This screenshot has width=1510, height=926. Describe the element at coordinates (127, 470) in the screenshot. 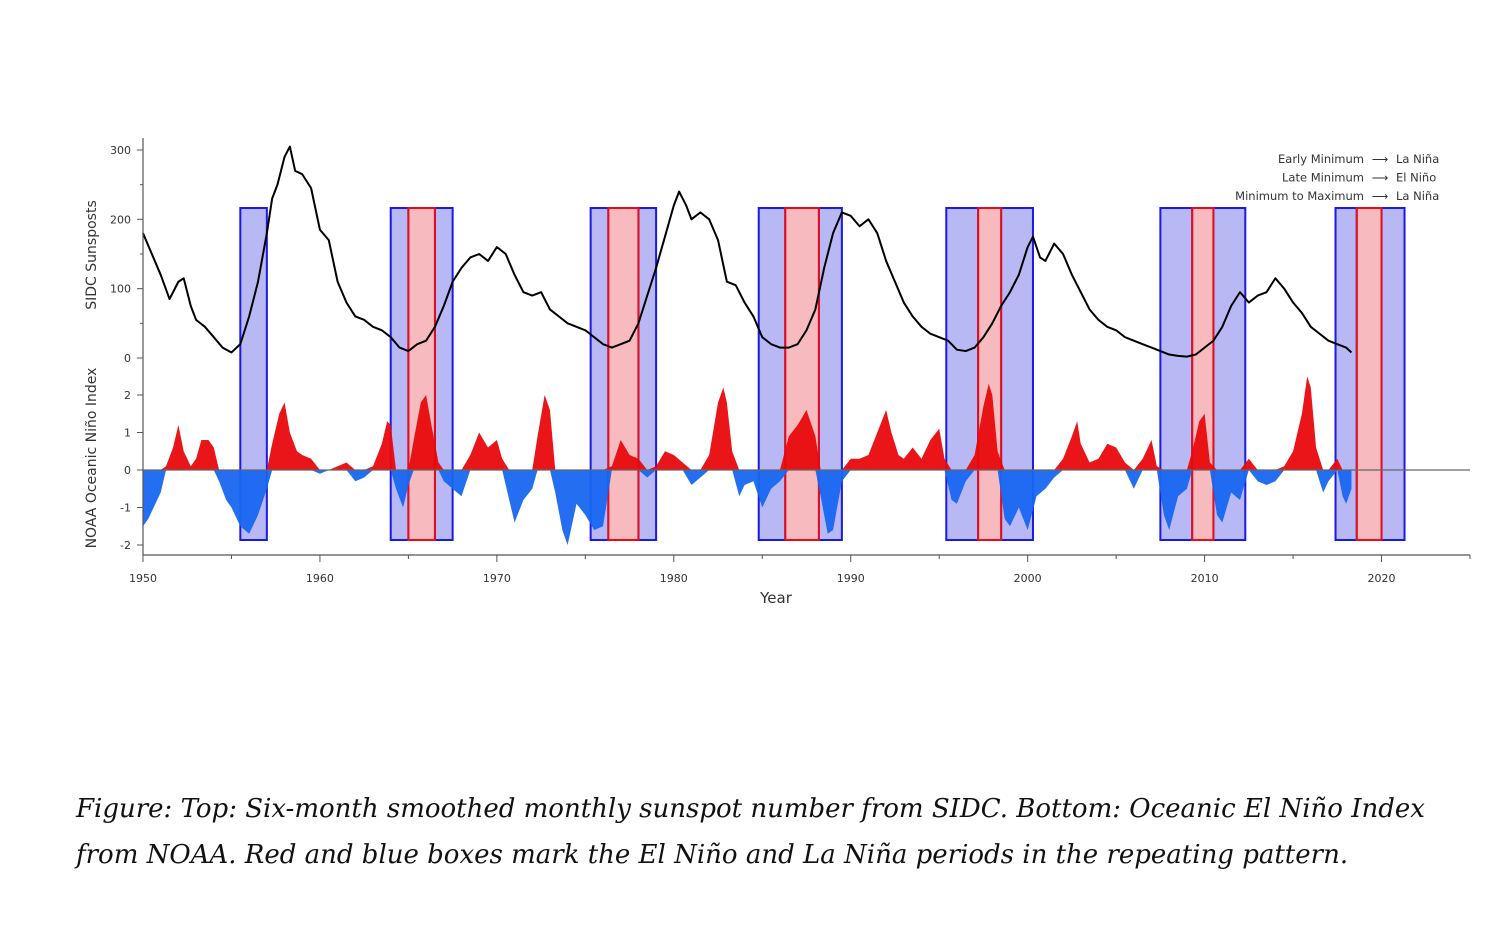

I see `y-tick-label-oni: 0` at that location.